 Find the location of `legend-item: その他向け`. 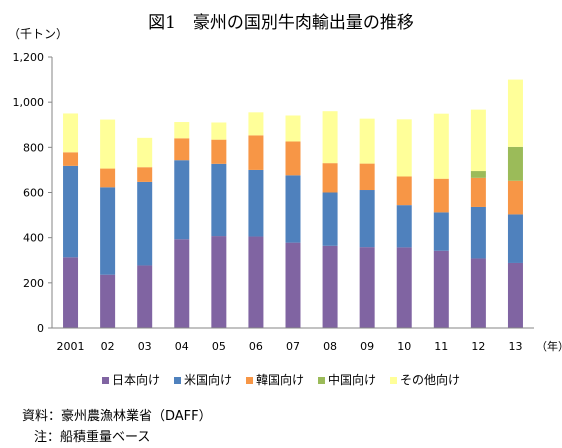

legend-item: その他向け is located at coordinates (425, 379).